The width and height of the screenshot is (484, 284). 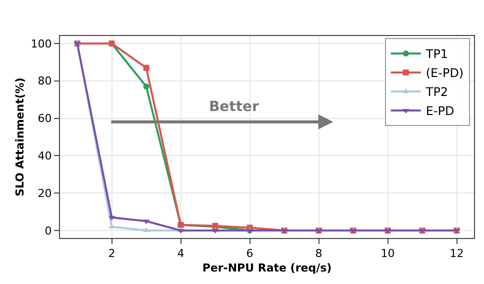 I want to click on y-tick-label: 60, so click(x=45, y=119).